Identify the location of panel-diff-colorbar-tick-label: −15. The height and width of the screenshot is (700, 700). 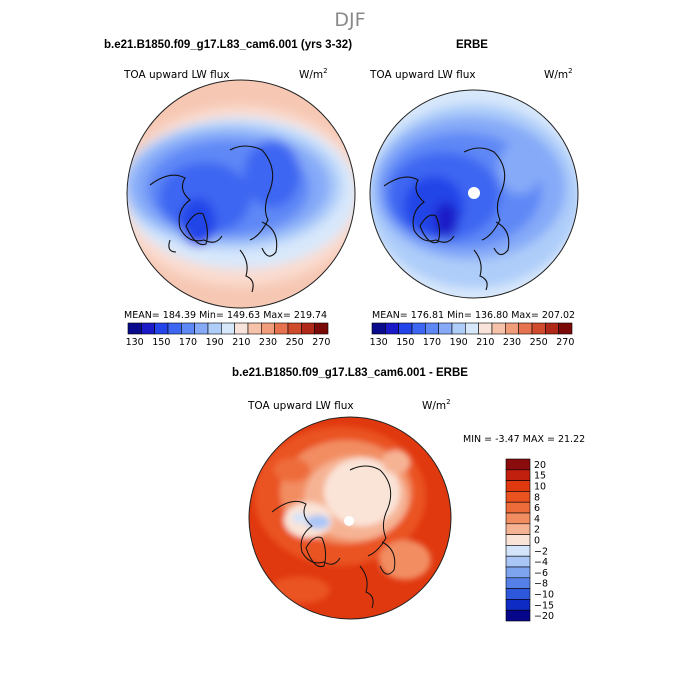
(544, 605).